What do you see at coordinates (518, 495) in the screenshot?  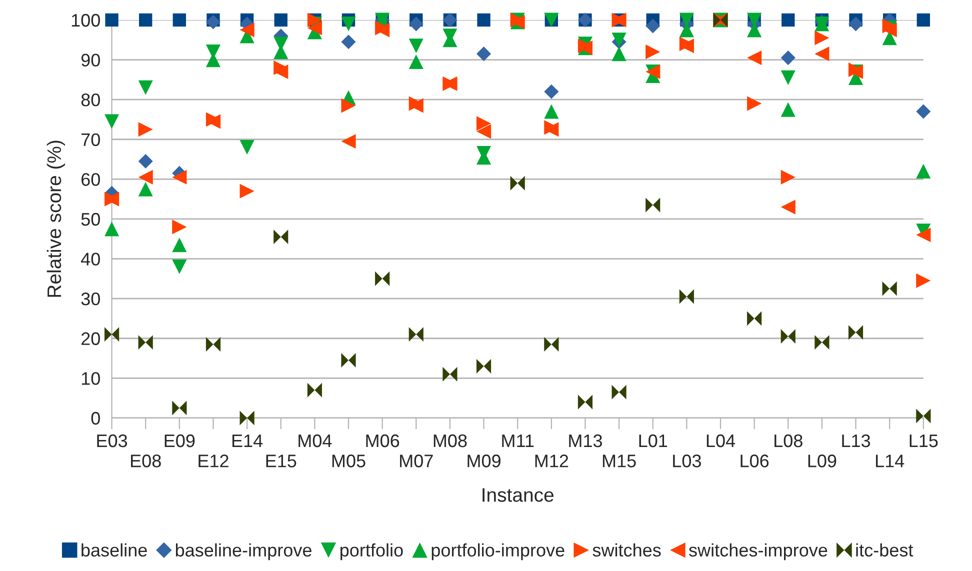 I see `x-axis-title: Instance` at bounding box center [518, 495].